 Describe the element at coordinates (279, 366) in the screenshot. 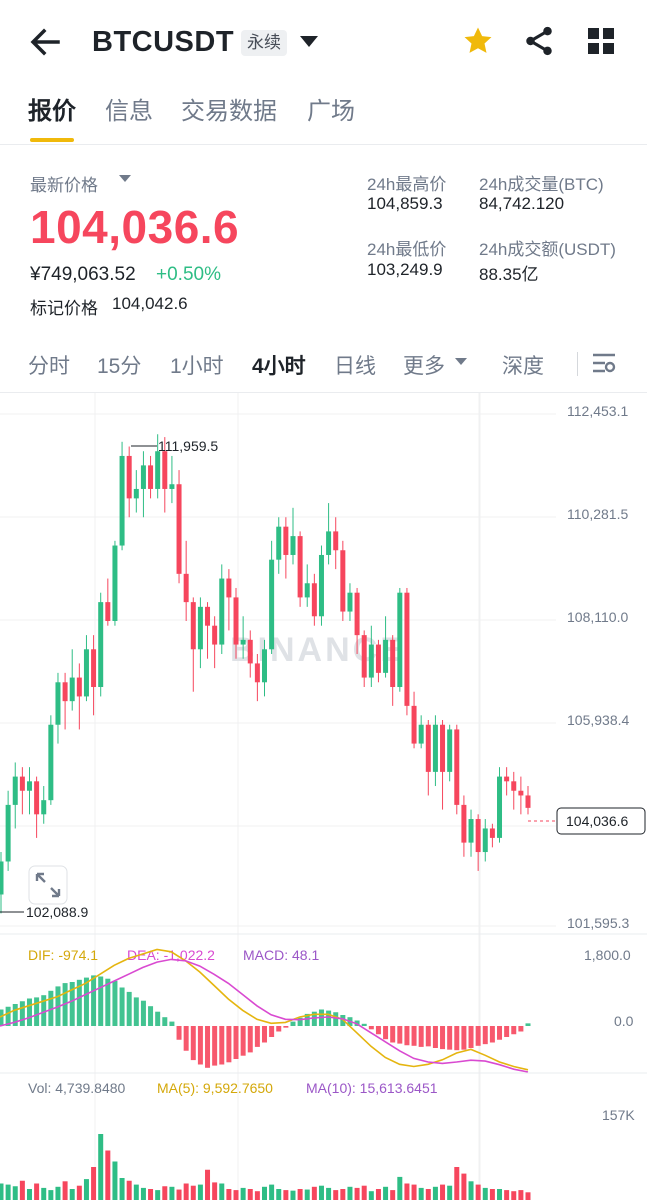

I see `interval-4h: 4小时` at that location.